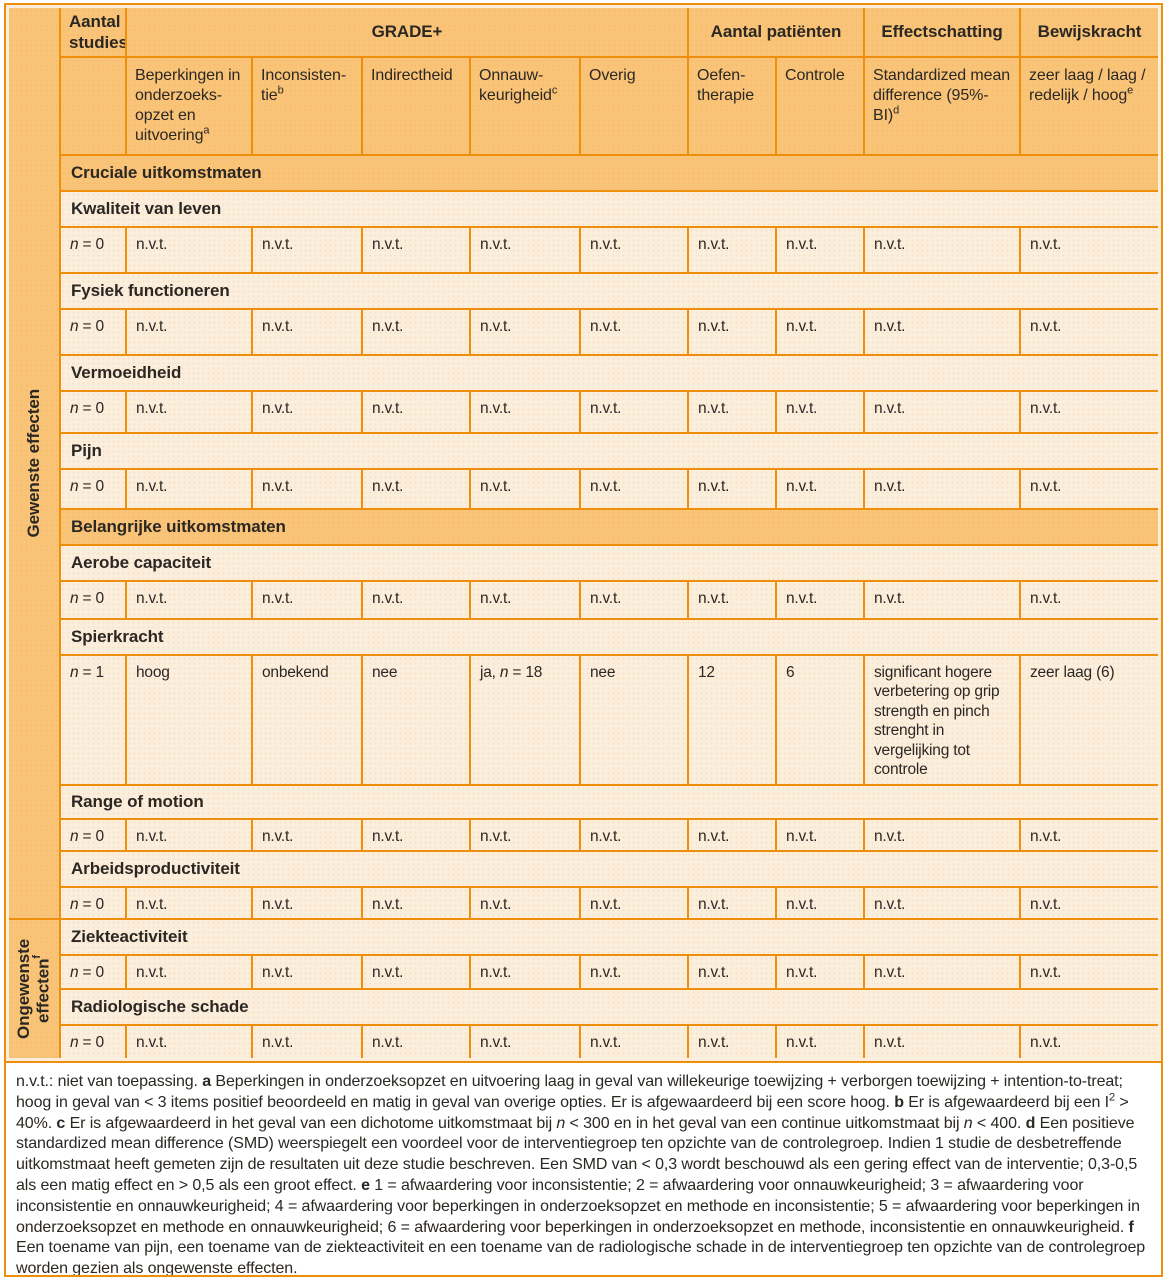 This screenshot has height=1280, width=1167. I want to click on side-label-text: Gewenste effecten, so click(34, 463).